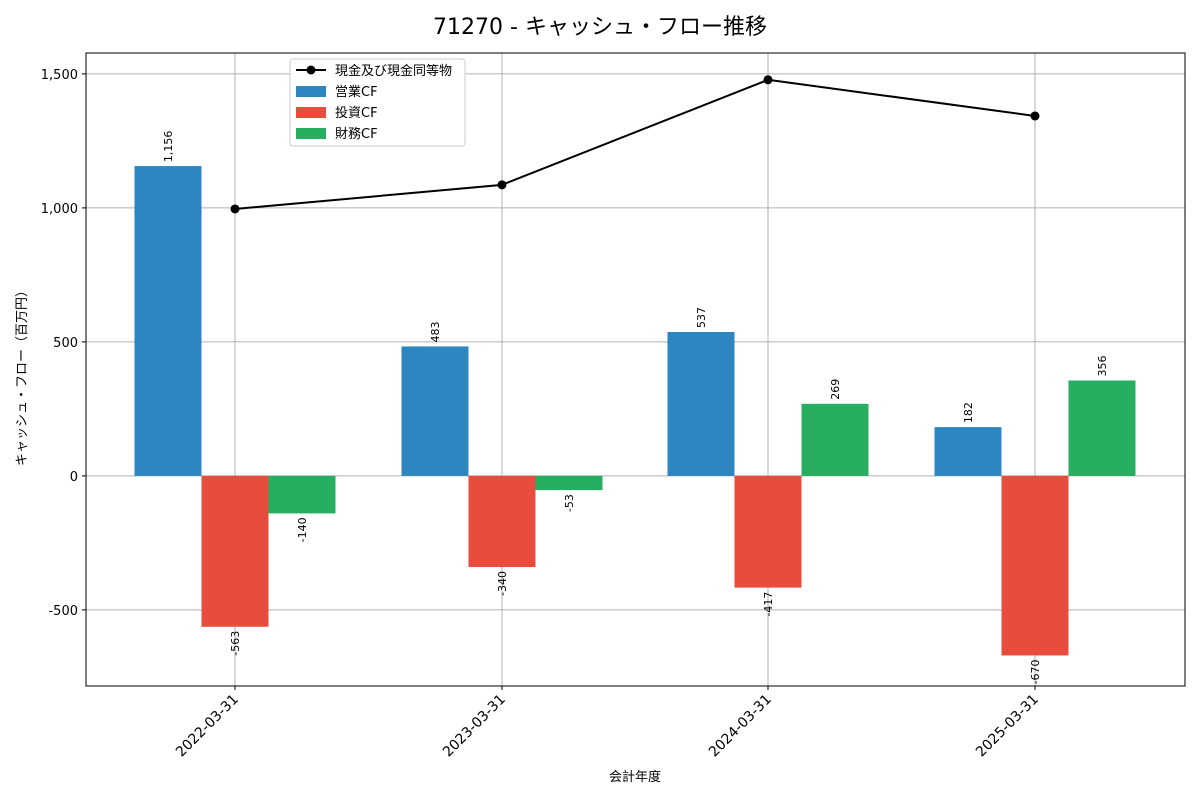  What do you see at coordinates (635, 777) in the screenshot?
I see `x-axis-label: 会計年度` at bounding box center [635, 777].